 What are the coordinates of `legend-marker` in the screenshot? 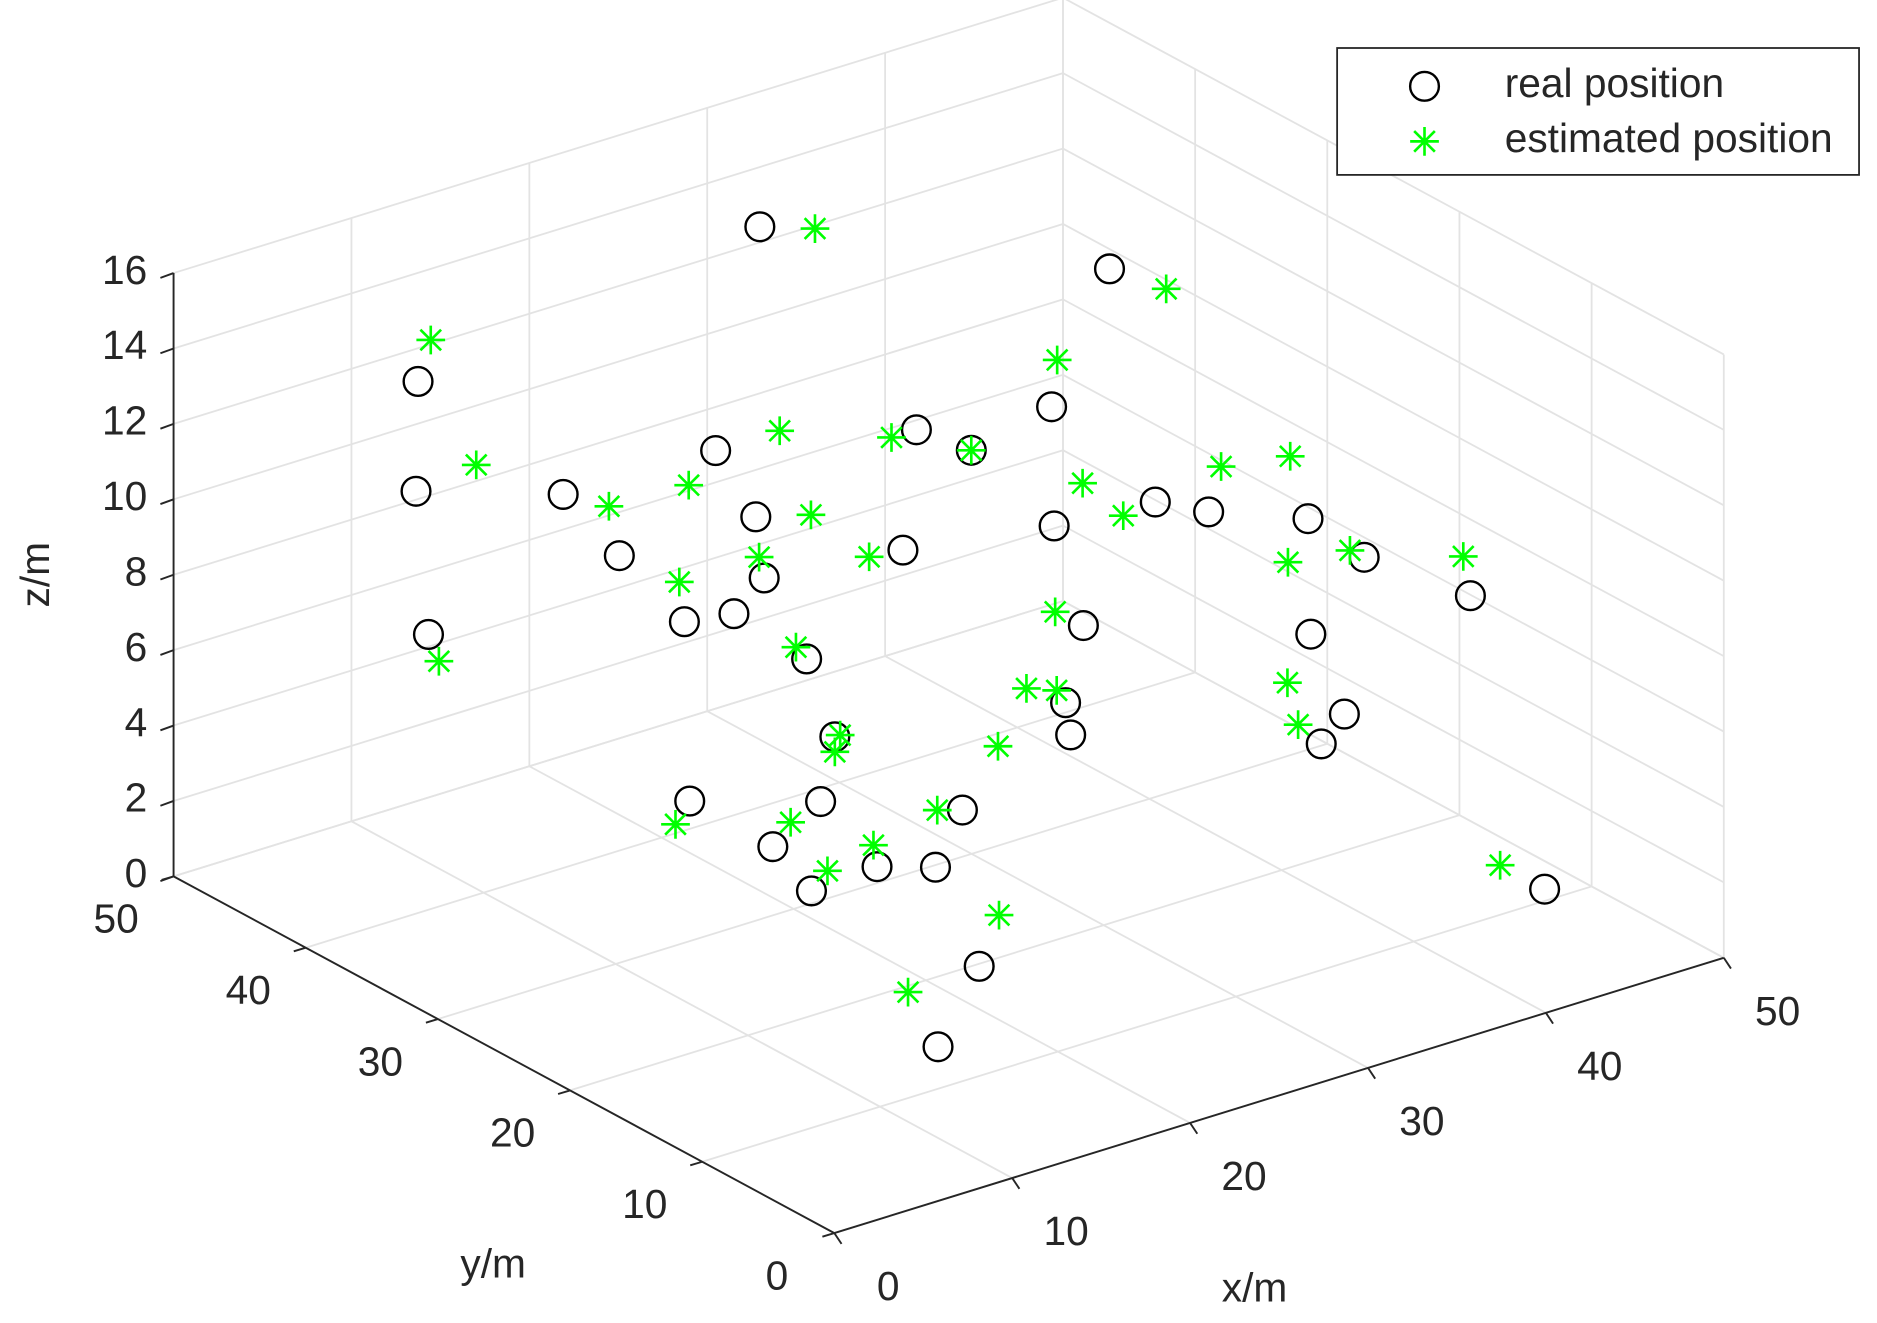 It's located at (1424, 141).